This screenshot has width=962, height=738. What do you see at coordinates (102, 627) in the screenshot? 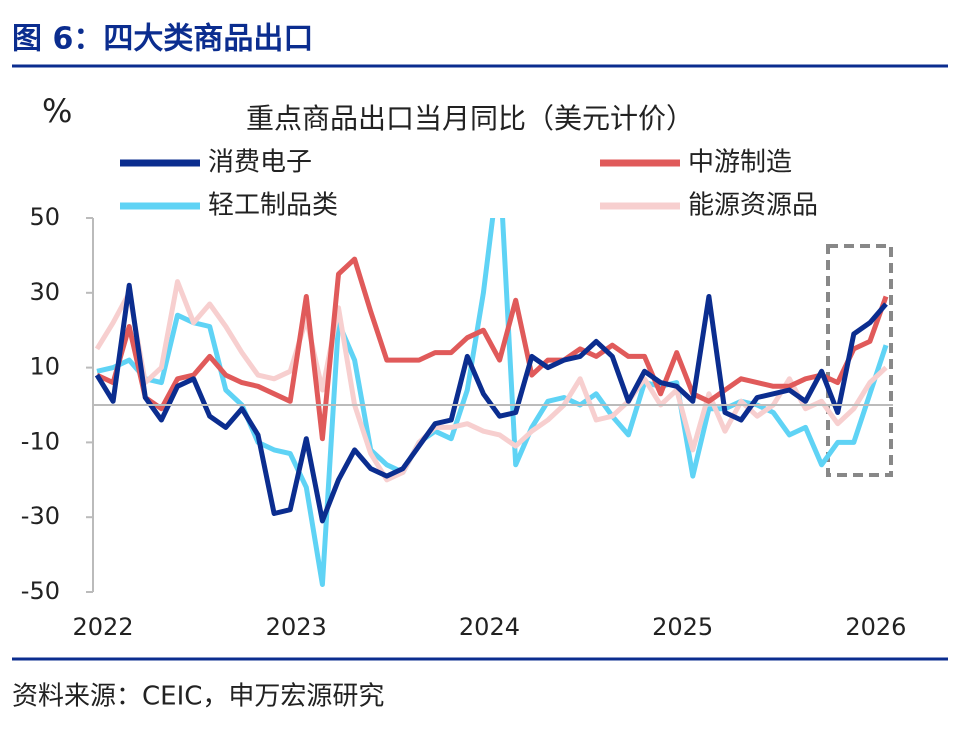
I see `x-tick-label: 2022` at bounding box center [102, 627].